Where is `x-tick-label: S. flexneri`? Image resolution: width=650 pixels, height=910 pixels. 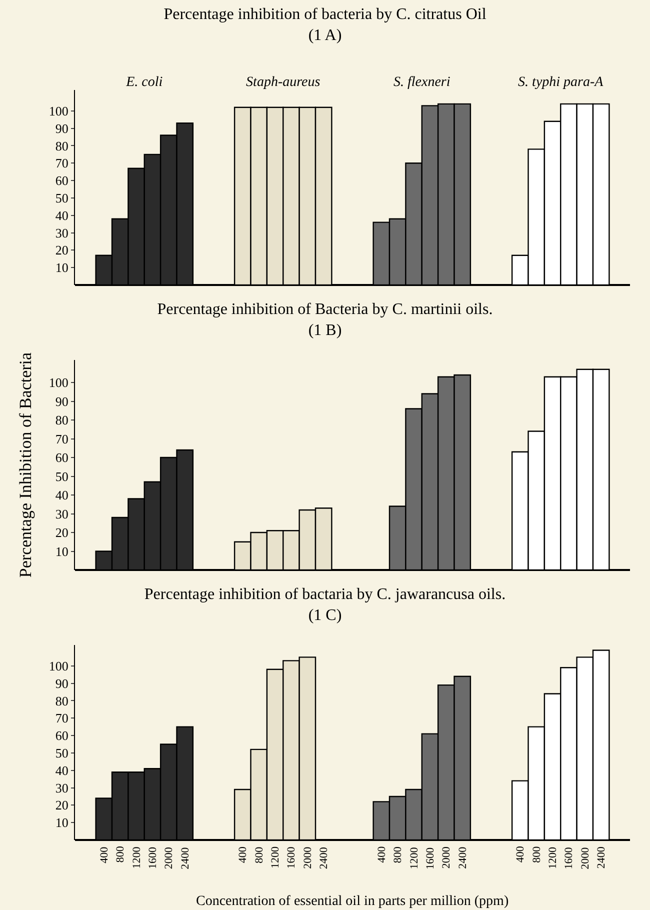 x-tick-label: S. flexneri is located at coordinates (421, 82).